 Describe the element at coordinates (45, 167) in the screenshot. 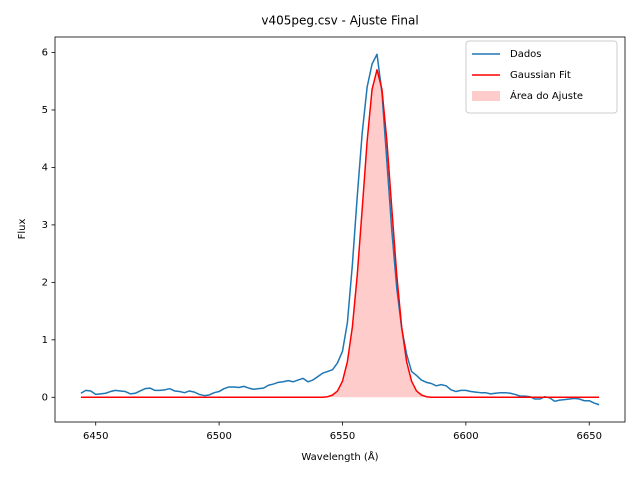

I see `y-tick-label: 4` at that location.